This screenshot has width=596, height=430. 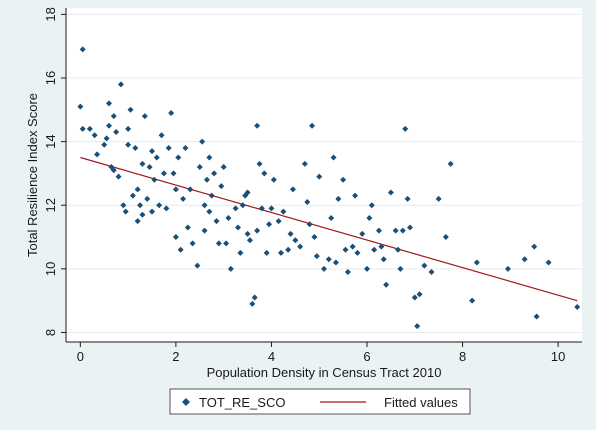 What do you see at coordinates (50, 141) in the screenshot?
I see `y-tick-label-3: 14` at bounding box center [50, 141].